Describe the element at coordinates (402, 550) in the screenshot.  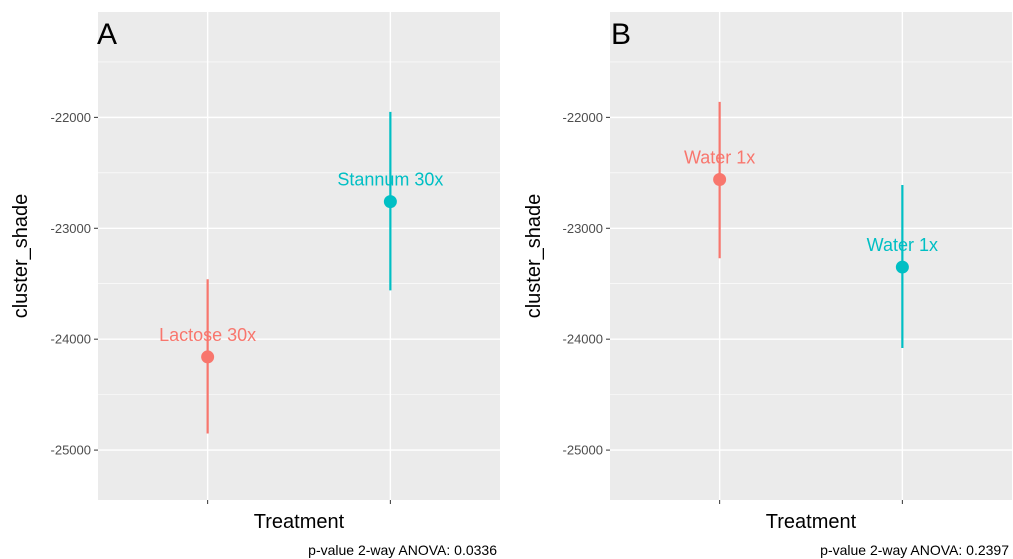
I see `p-value-caption: p-value 2-way ANOVA: 0.0336` at that location.